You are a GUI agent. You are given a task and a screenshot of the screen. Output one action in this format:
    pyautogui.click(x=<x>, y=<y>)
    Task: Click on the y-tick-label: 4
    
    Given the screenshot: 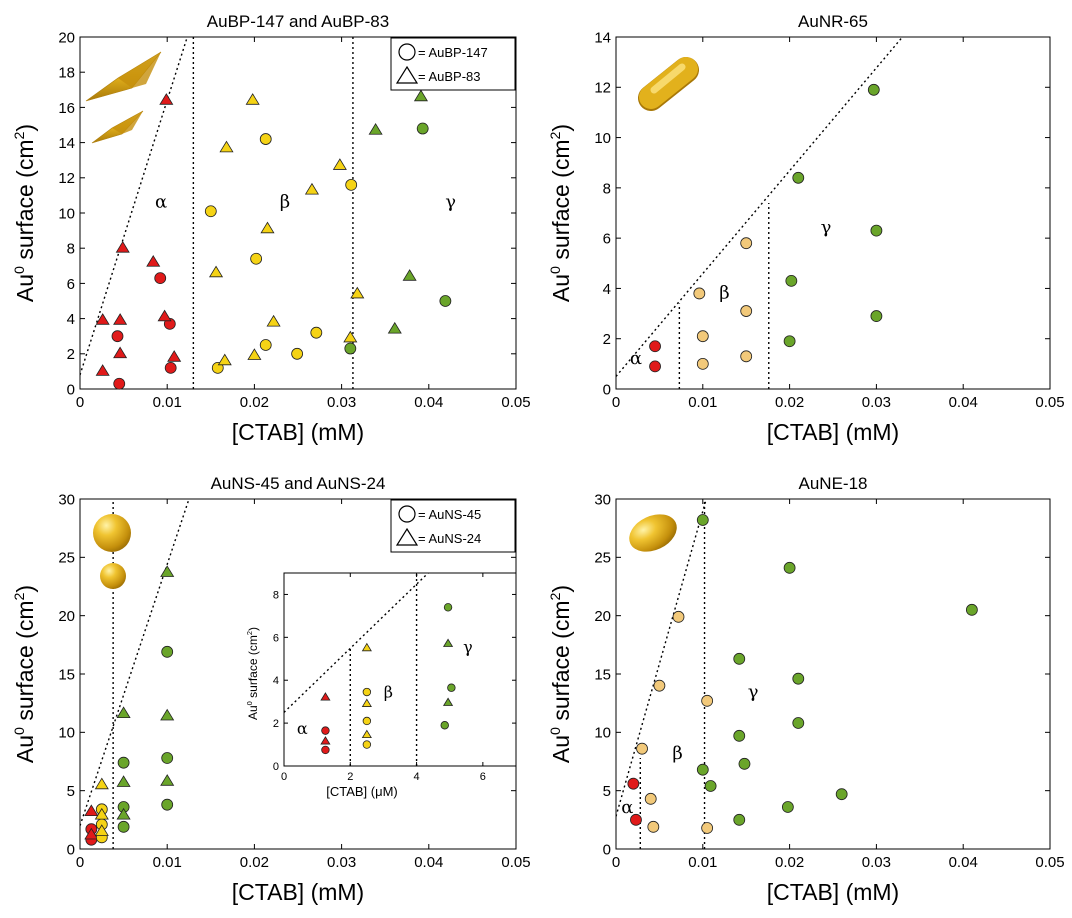 What is the action you would take?
    pyautogui.click(x=607, y=289)
    